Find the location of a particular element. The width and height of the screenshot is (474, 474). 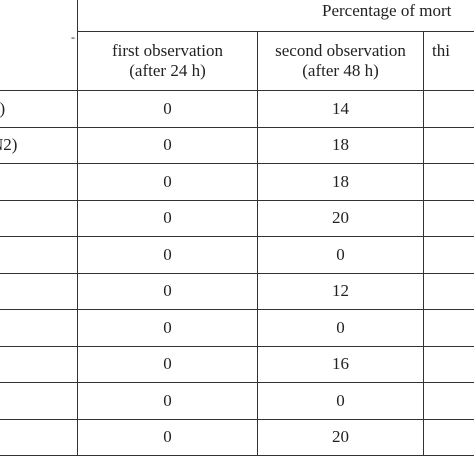

col-header-line2 is located at coordinates (453, 71).